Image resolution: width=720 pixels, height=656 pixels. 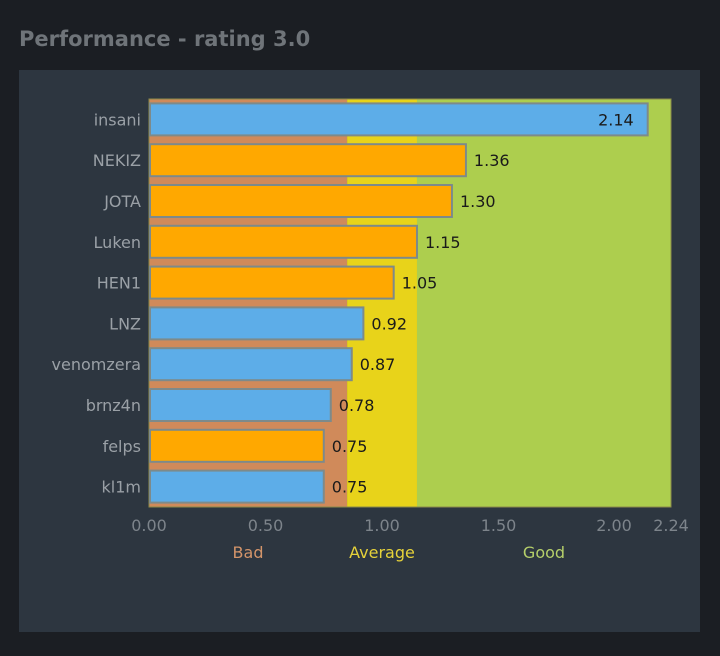 I want to click on category-label: insani, so click(x=117, y=119).